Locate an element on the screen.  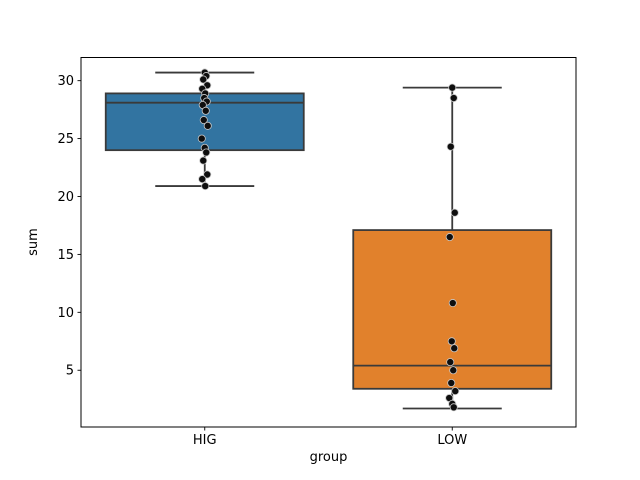
x-axis-label: group is located at coordinates (329, 457).